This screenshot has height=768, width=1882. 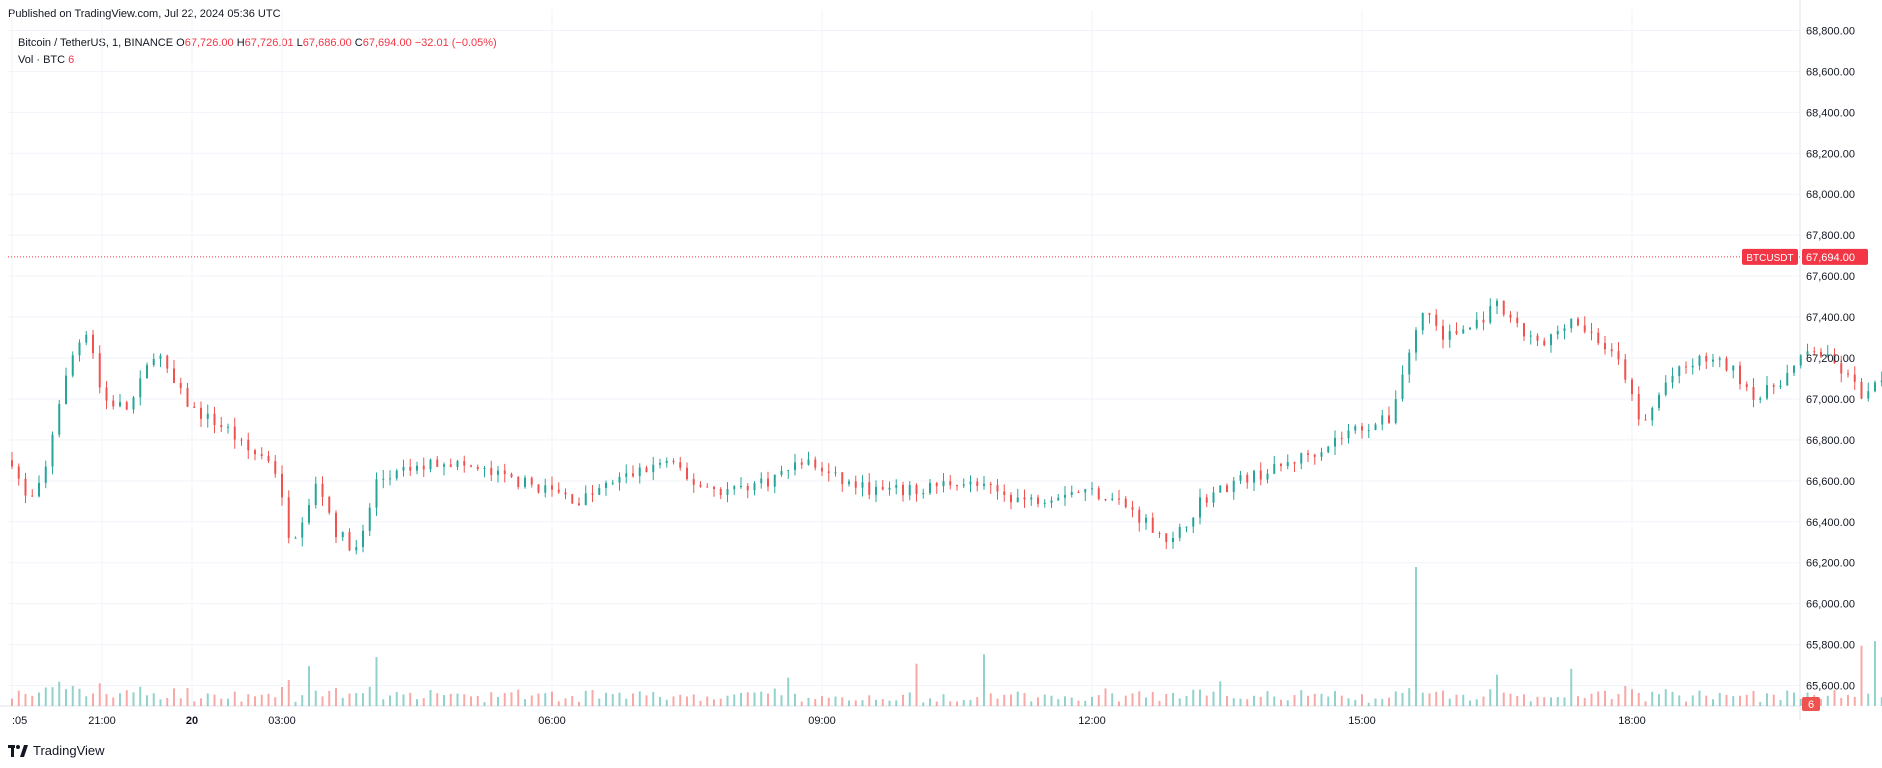 I want to click on legend-low-value: 67,686.00, so click(x=327, y=43).